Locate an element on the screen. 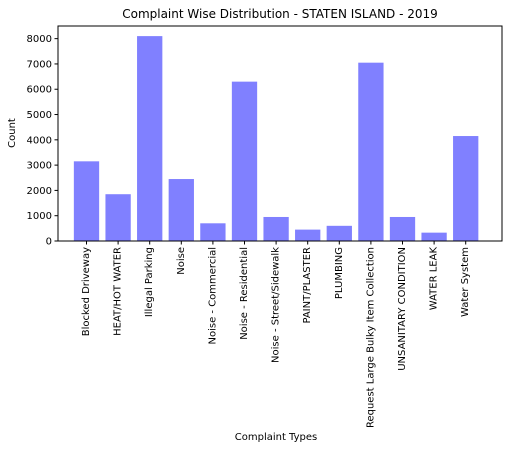 Image resolution: width=510 pixels, height=450 pixels. x-tick-label: Noise - Residential is located at coordinates (244, 293).